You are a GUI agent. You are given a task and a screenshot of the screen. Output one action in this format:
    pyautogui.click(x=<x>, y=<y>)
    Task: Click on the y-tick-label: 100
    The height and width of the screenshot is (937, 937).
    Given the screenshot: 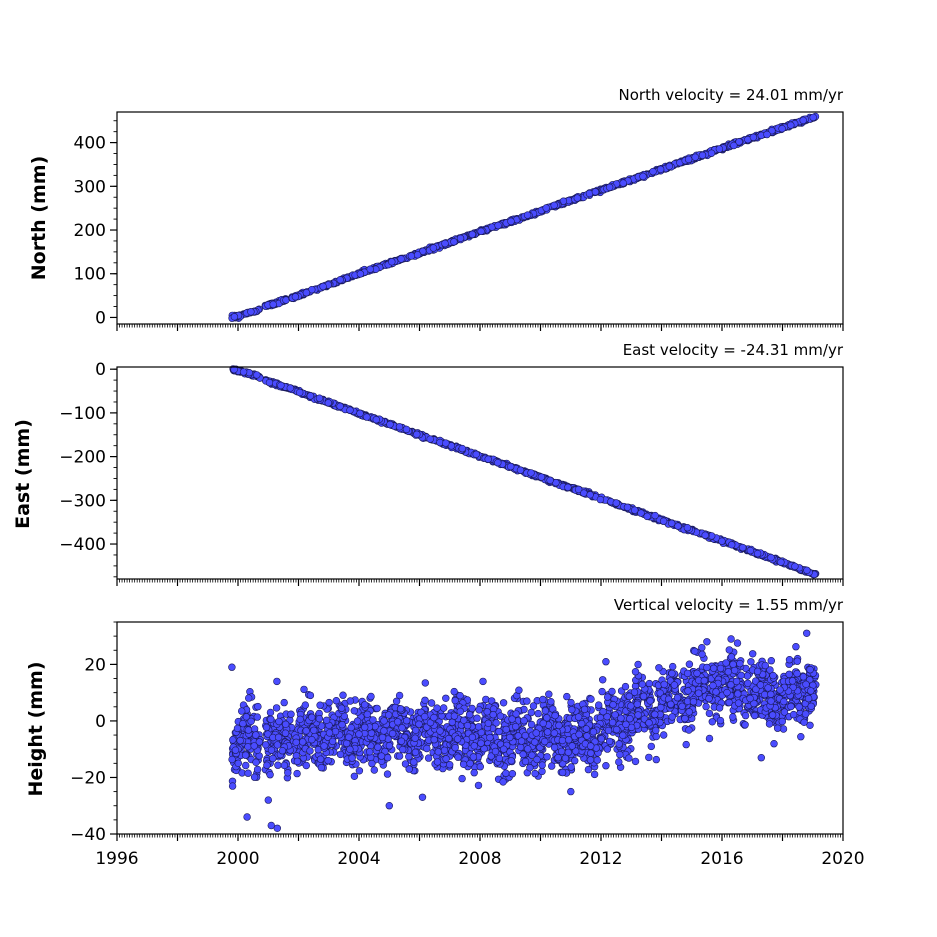 What is the action you would take?
    pyautogui.click(x=90, y=275)
    